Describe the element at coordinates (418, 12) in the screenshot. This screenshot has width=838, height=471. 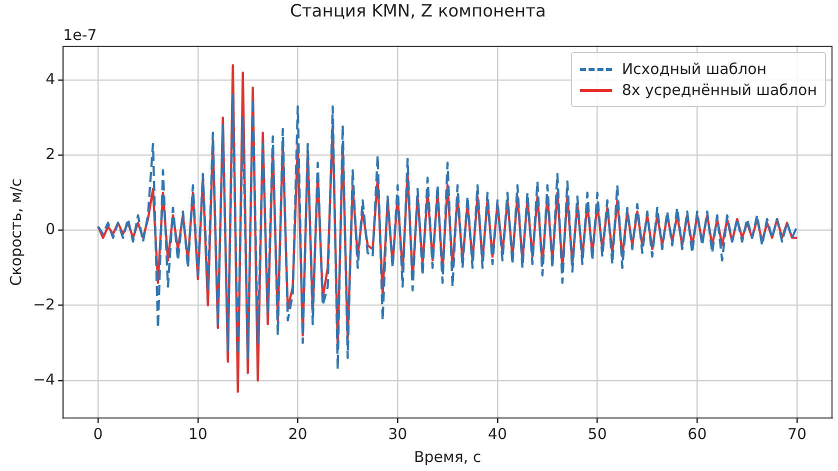
I see `chart-title: Станция KMN, Z компонента` at that location.